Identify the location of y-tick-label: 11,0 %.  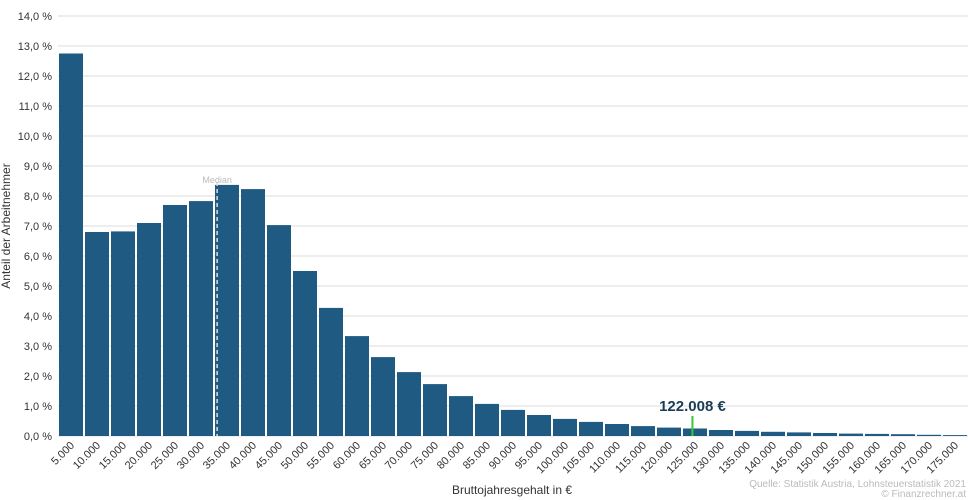
(36, 107).